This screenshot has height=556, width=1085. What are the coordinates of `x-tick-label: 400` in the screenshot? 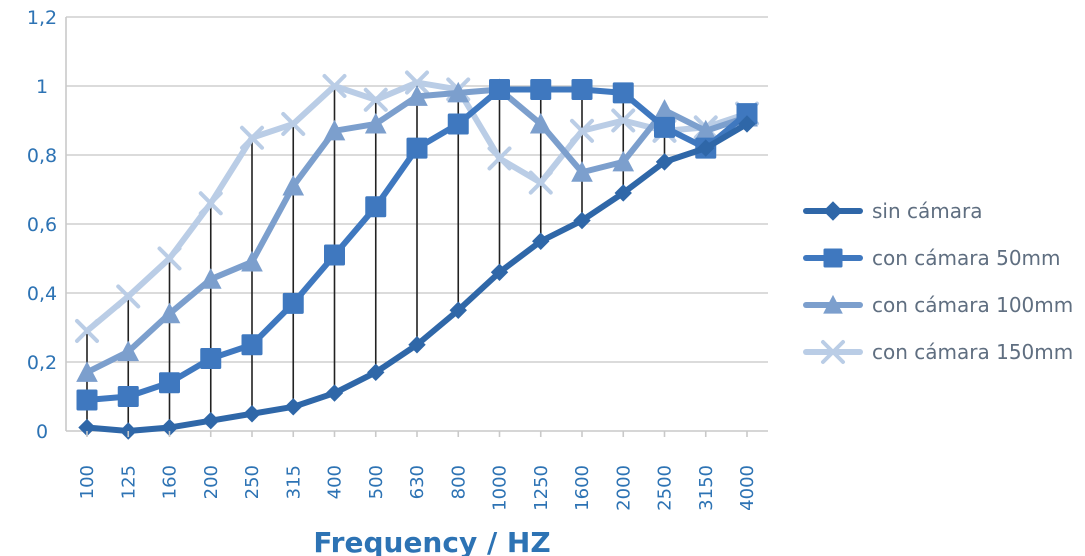 It's located at (335, 482).